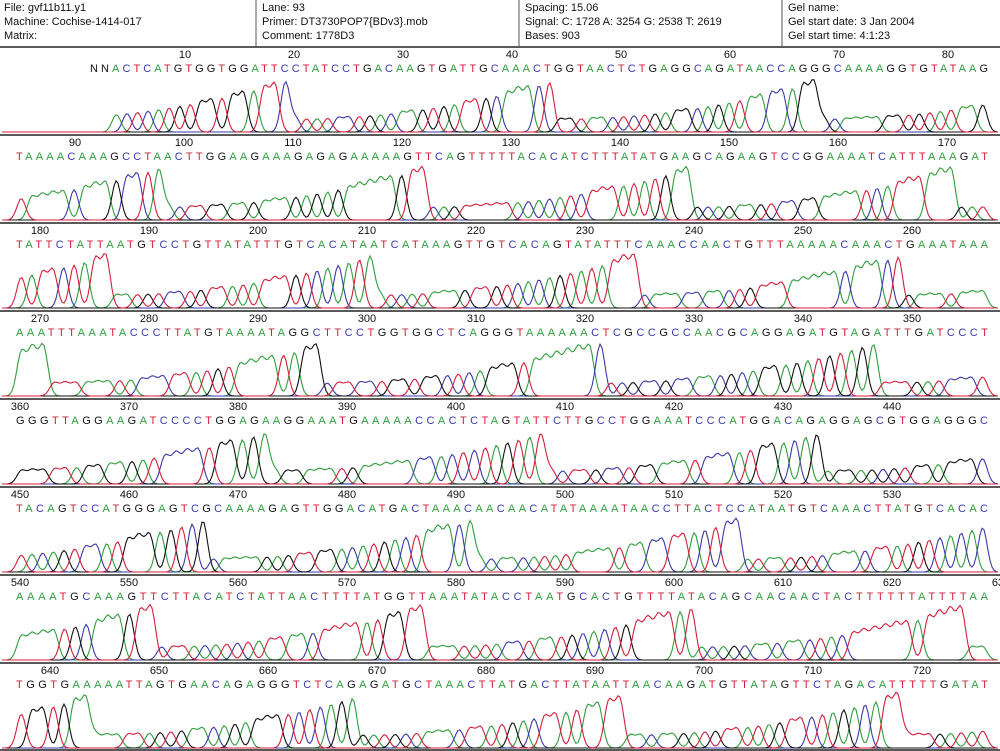 Image resolution: width=1000 pixels, height=751 pixels. Describe the element at coordinates (476, 231) in the screenshot. I see `position-label: 220` at that location.